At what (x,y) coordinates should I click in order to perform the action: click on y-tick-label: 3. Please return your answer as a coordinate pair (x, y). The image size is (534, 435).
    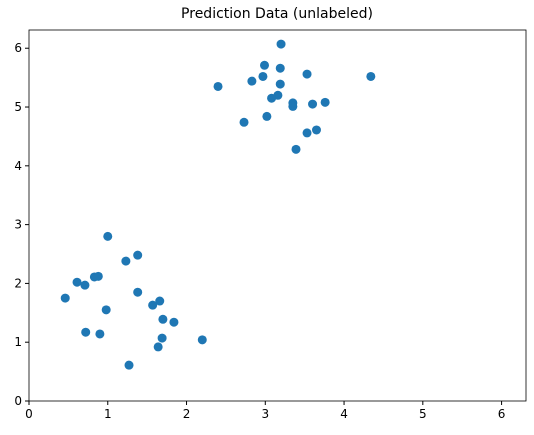
    Looking at the image, I should click on (18, 225).